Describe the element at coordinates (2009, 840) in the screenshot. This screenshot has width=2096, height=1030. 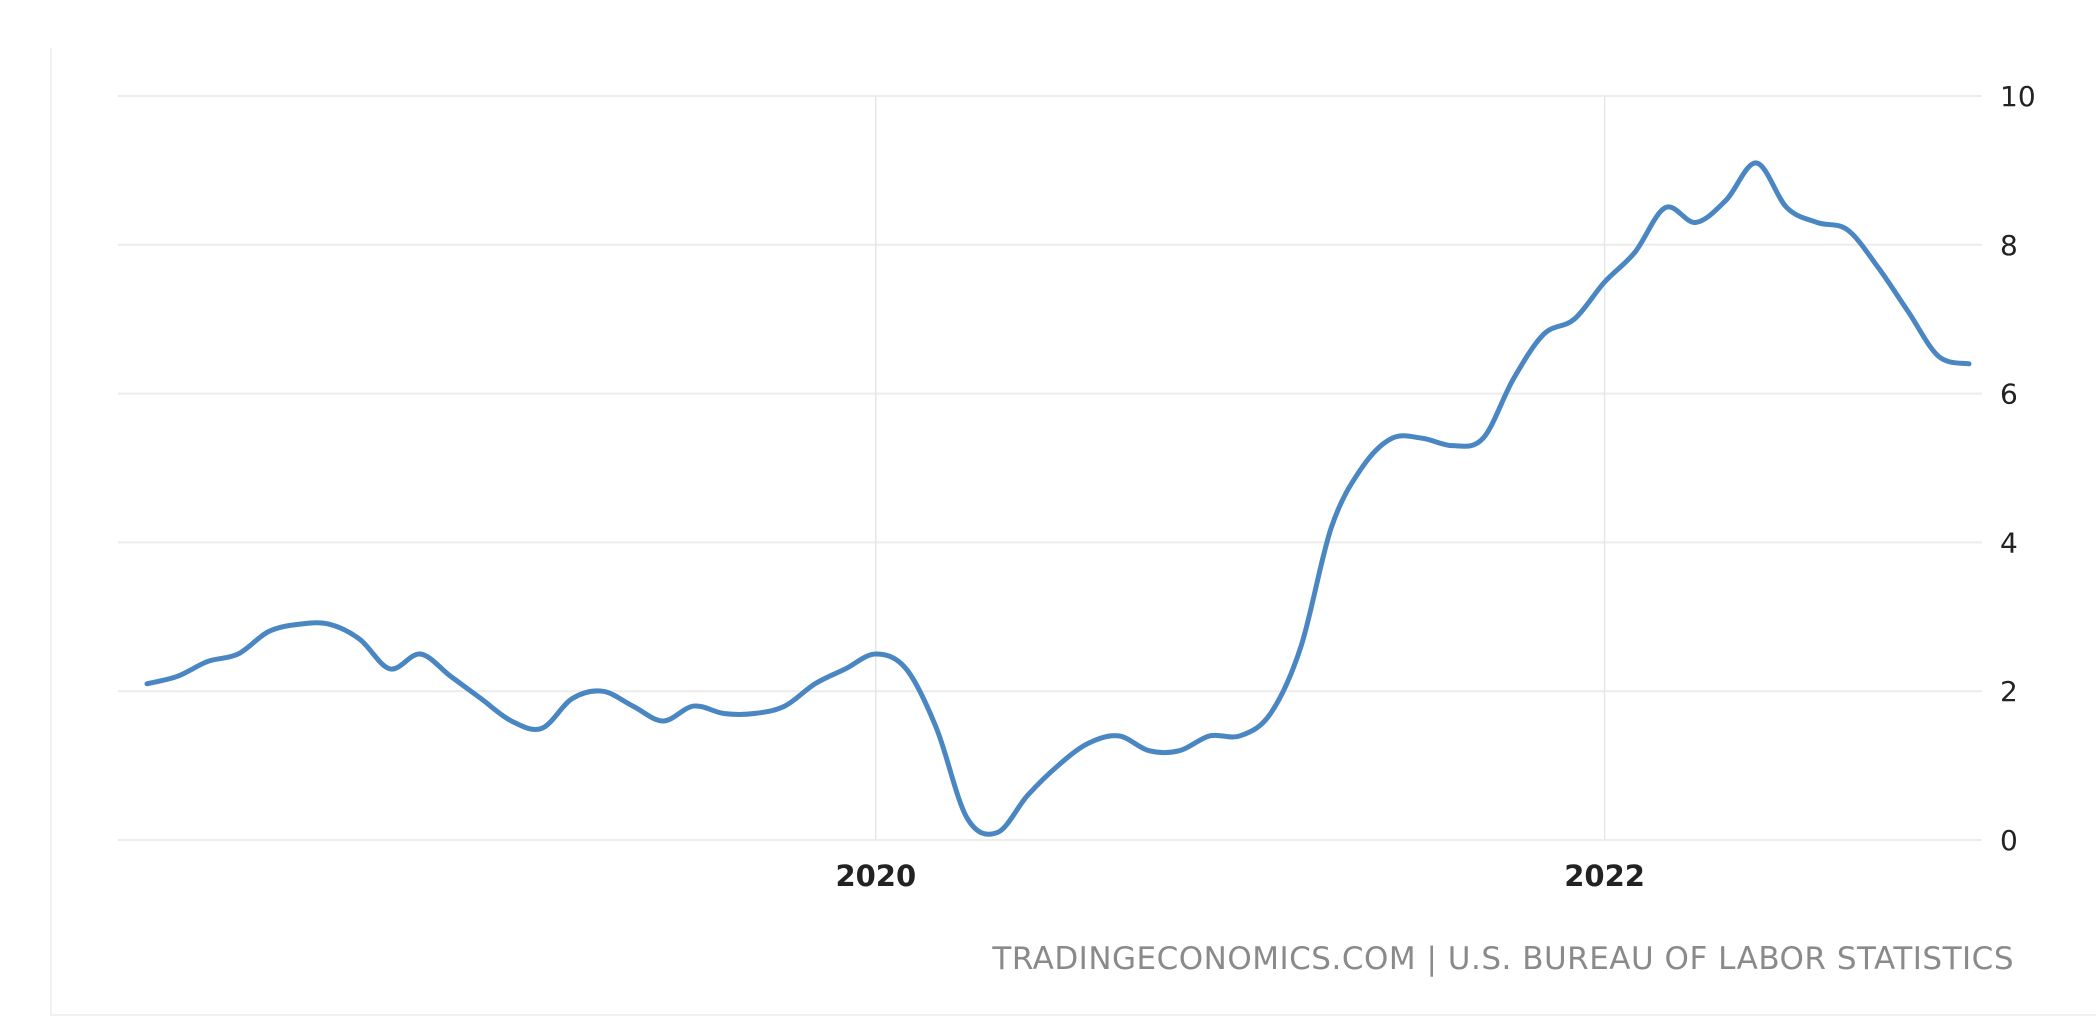
I see `y-tick-label-0: 0` at that location.